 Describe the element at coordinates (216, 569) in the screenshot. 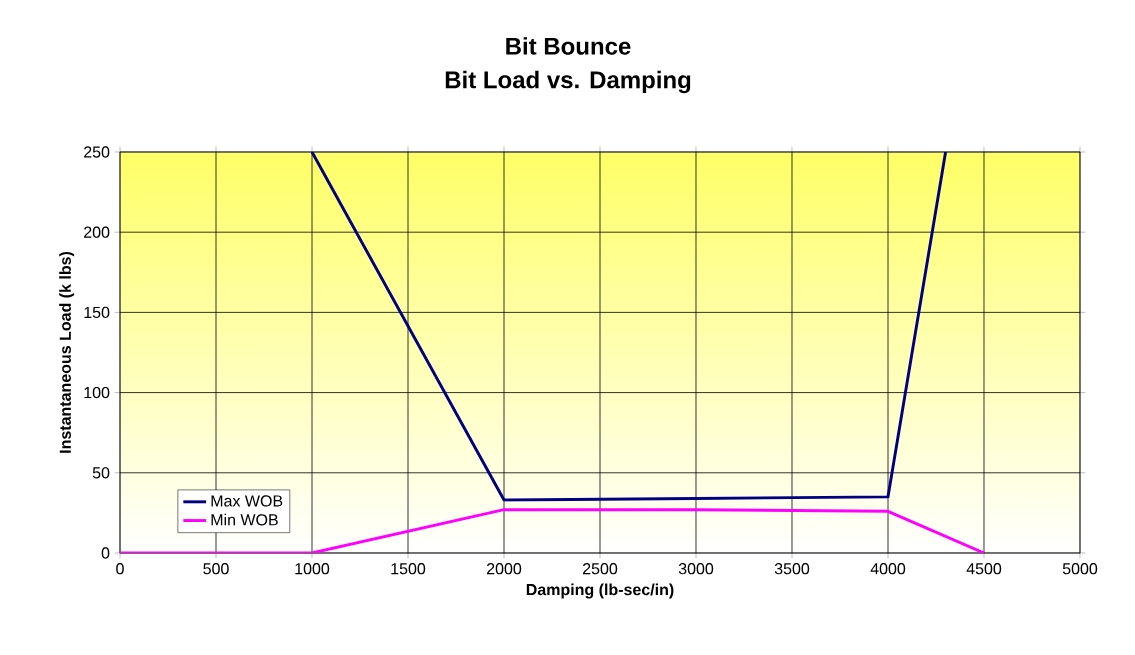

I see `x-tick-label: 500` at that location.